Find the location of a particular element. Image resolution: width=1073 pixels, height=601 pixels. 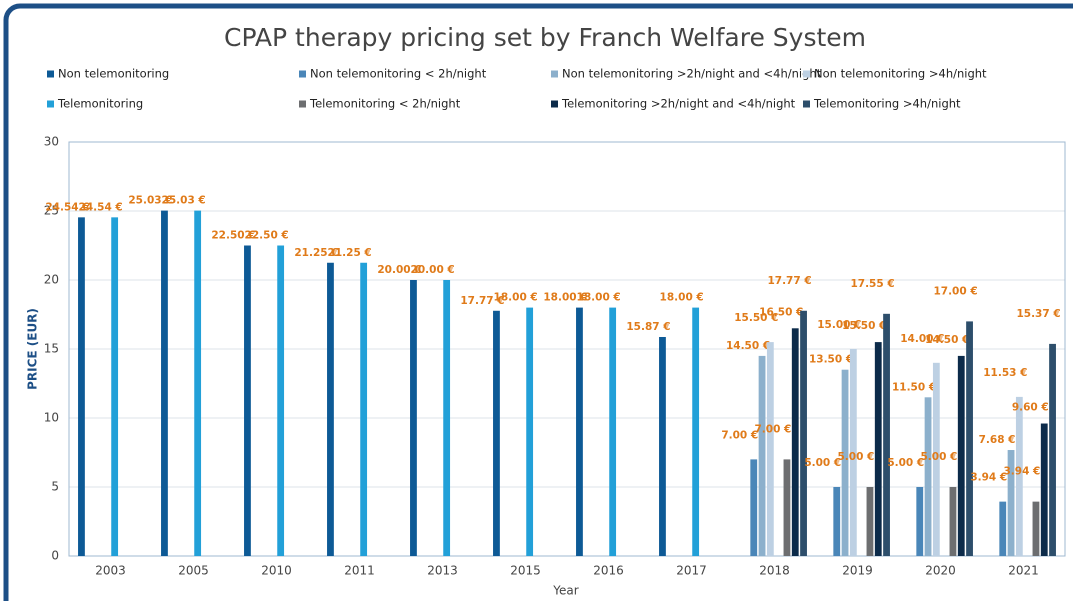

legend-label: Telemonitoring < 2h/night is located at coordinates (385, 104).